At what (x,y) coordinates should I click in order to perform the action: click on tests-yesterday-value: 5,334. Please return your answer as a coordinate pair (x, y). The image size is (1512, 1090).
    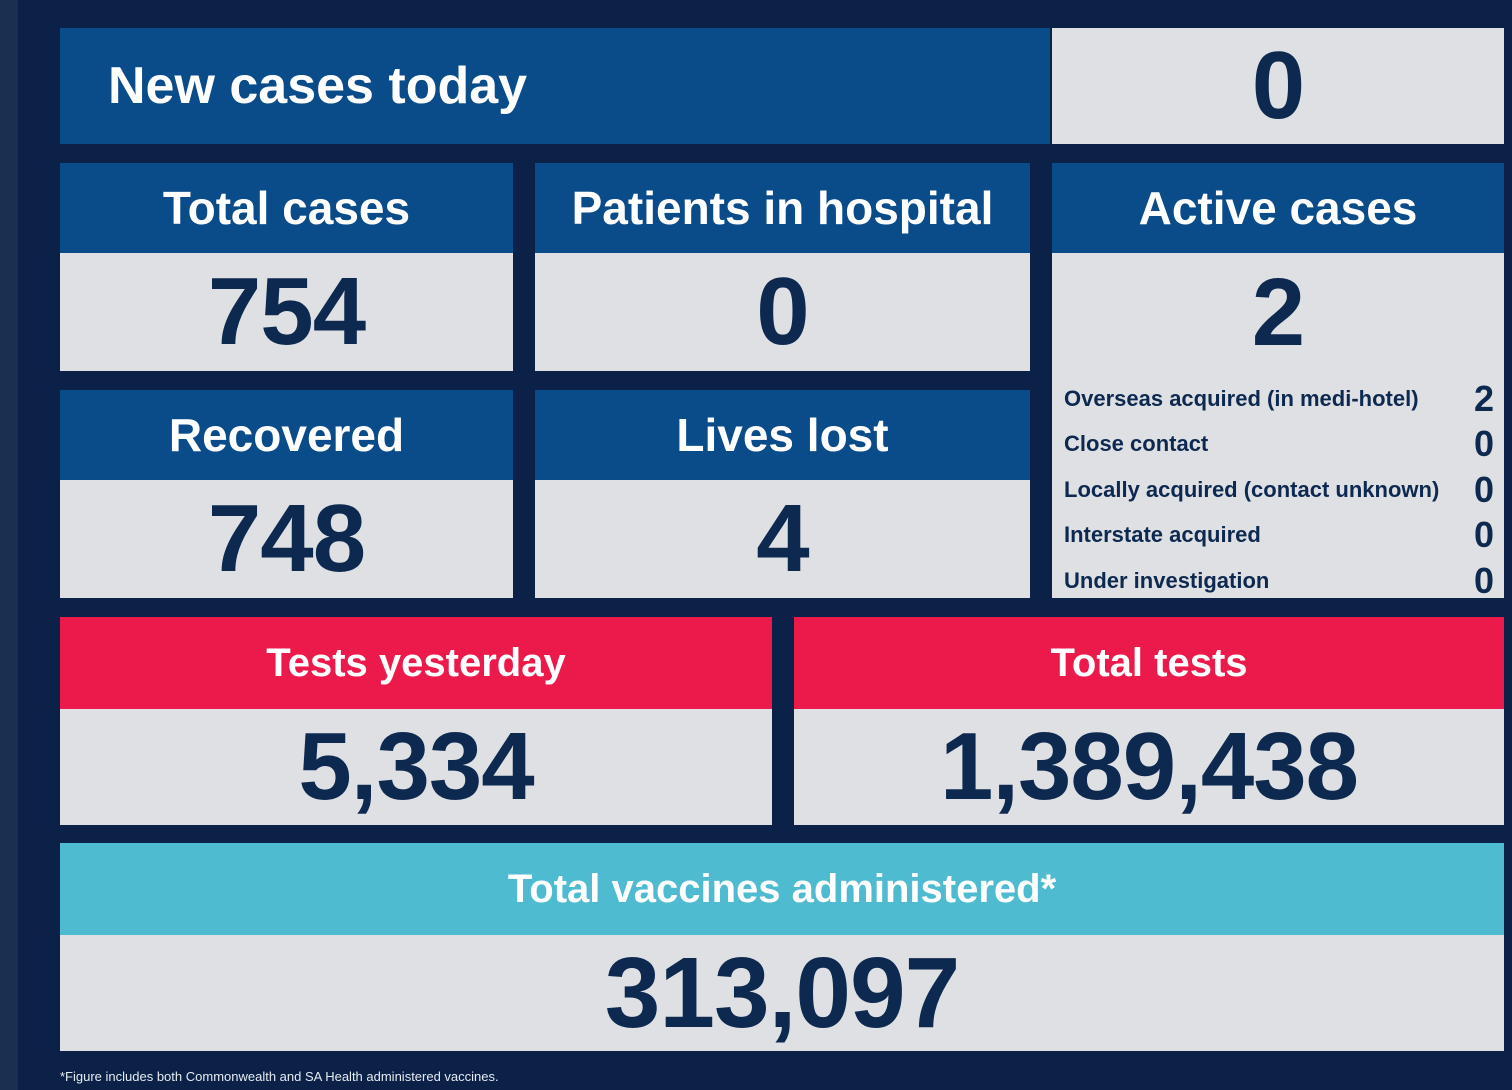
    Looking at the image, I should click on (416, 767).